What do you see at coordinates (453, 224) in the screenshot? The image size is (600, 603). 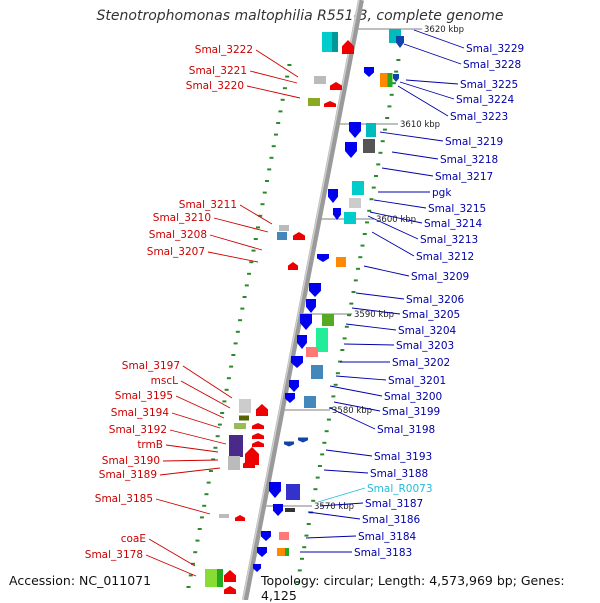 I see `gene-label-right: Smal_3214` at bounding box center [453, 224].